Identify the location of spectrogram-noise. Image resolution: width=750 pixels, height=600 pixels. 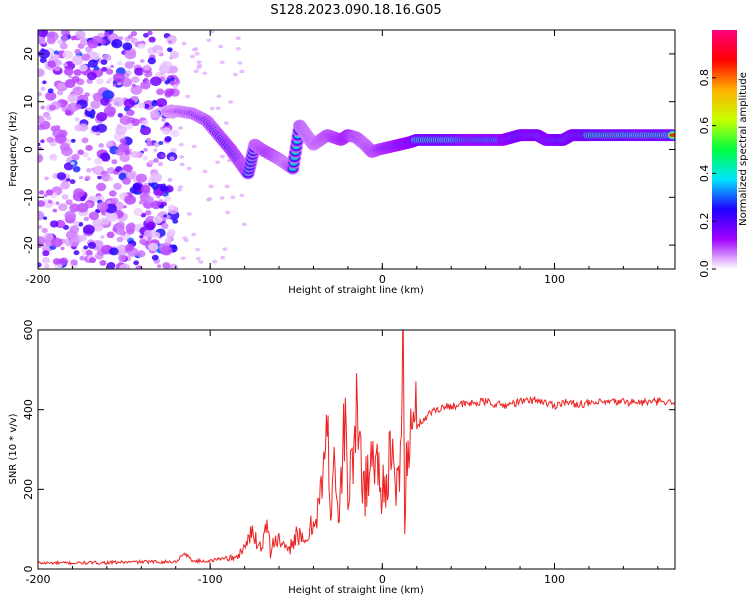
(142, 149).